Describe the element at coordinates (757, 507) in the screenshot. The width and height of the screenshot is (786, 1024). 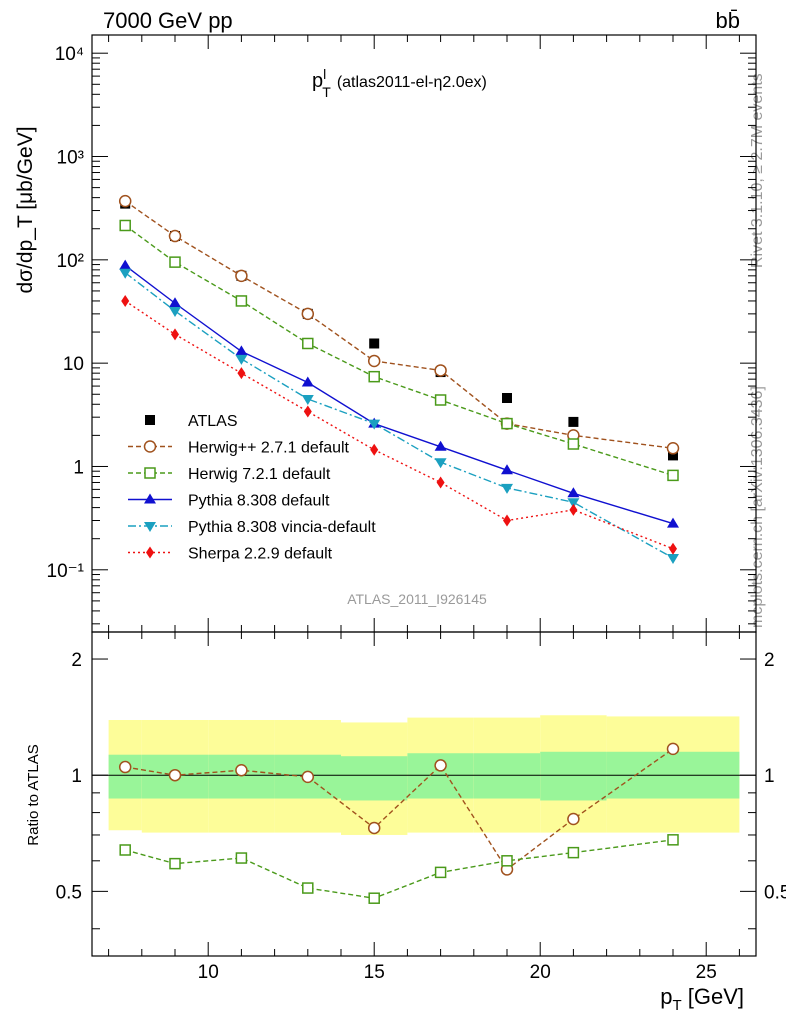
I see `mcplots-site-label: mcplots.cern.ch [arXiv:1306.3436]` at that location.